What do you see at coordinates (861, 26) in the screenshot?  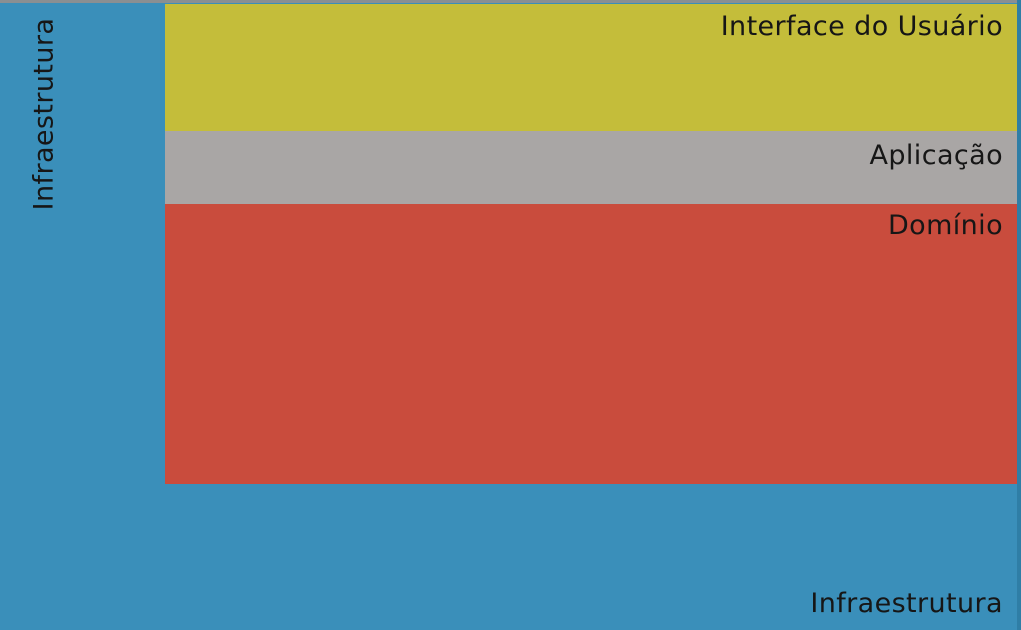 I see `user-interface-layer-label: Interface do Usuário` at bounding box center [861, 26].